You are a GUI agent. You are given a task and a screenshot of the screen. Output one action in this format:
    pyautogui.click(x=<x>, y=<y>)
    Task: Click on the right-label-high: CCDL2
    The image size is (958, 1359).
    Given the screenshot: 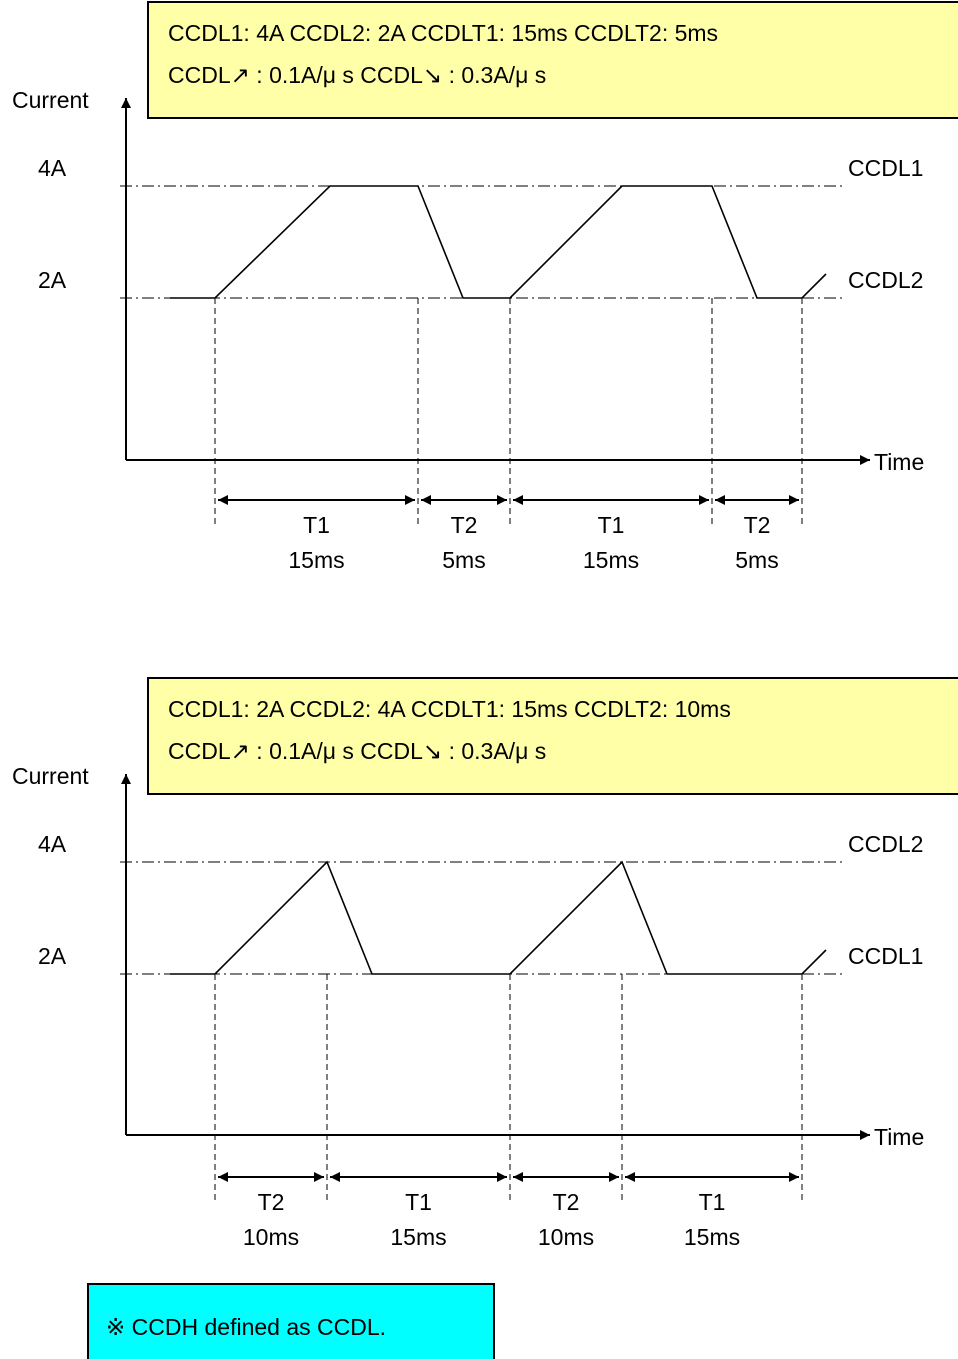 What is the action you would take?
    pyautogui.click(x=885, y=844)
    